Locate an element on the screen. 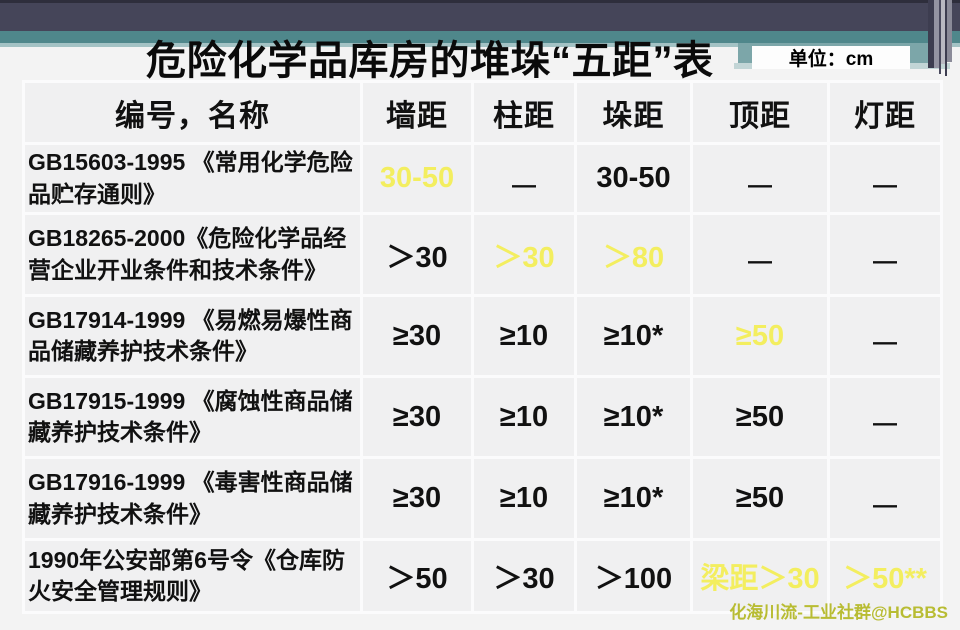 The height and width of the screenshot is (630, 960). table-cell: ＞50** is located at coordinates (885, 576).